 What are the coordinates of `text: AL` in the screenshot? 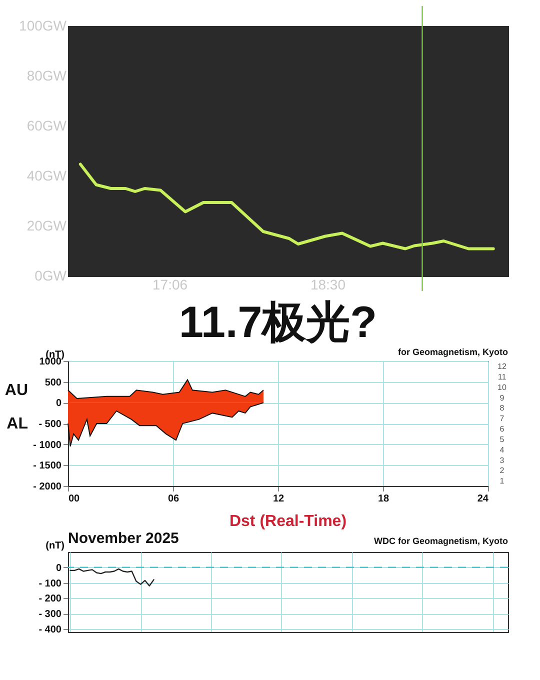 It's located at (17, 424).